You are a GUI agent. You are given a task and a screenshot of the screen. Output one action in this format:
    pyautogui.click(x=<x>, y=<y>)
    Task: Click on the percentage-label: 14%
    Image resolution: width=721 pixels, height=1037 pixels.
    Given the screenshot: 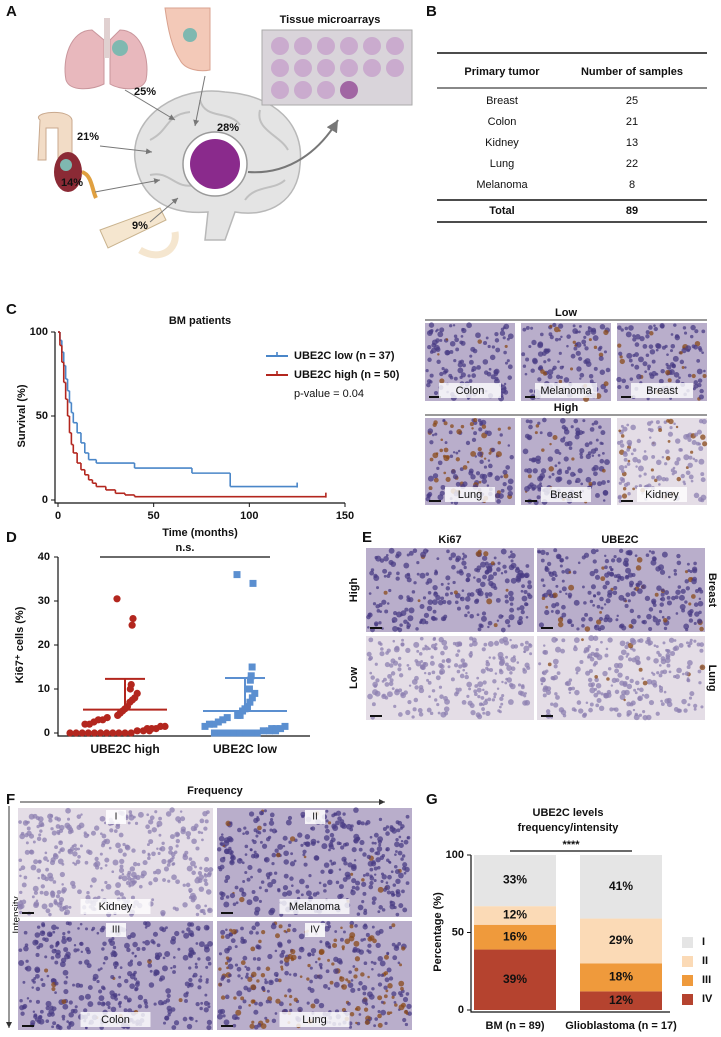 What is the action you would take?
    pyautogui.click(x=72, y=183)
    